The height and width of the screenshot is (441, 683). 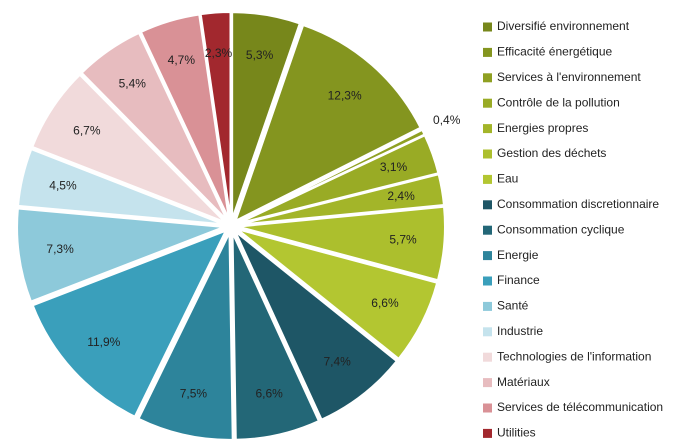 What do you see at coordinates (520, 331) in the screenshot?
I see `legend-label: Industrie` at bounding box center [520, 331].